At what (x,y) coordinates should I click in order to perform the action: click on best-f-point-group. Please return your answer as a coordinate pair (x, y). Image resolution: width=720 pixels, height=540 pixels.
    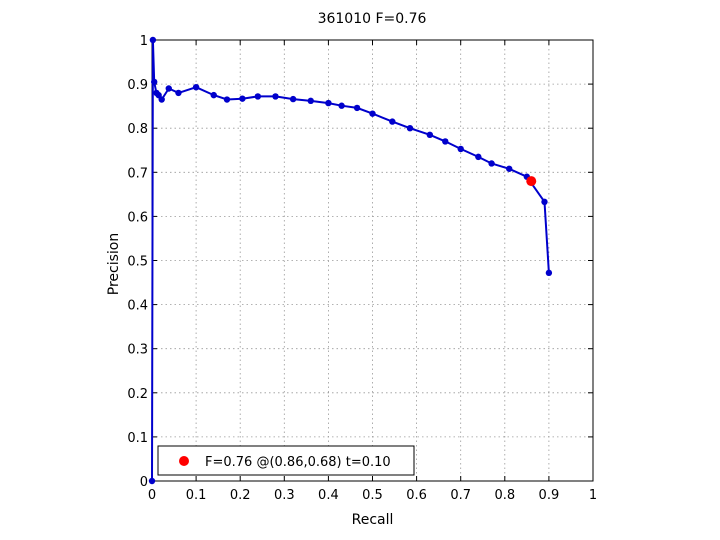
    Looking at the image, I should click on (531, 181).